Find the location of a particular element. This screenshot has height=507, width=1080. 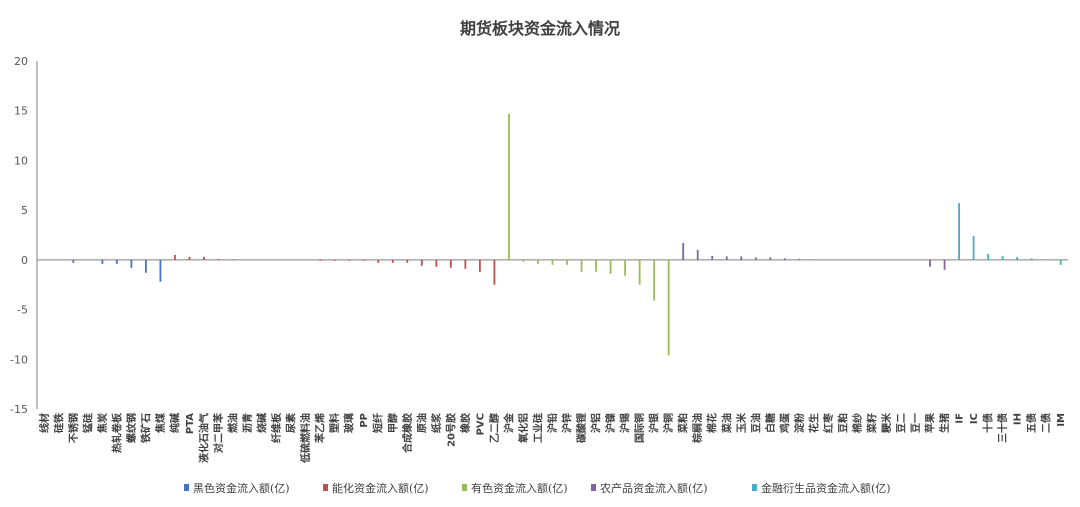

x-tick-label: 鸡蛋 is located at coordinates (784, 423).